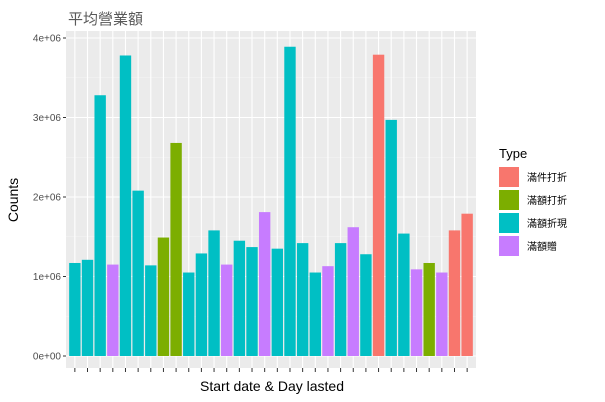 This screenshot has width=605, height=402. Describe the element at coordinates (547, 177) in the screenshot. I see `legend-label: 滿件打折` at that location.